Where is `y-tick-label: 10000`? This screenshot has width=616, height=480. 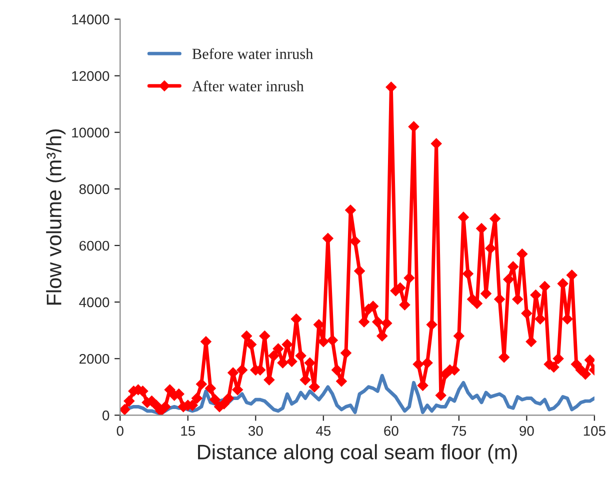
y-tick-label: 10000 is located at coordinates (91, 133).